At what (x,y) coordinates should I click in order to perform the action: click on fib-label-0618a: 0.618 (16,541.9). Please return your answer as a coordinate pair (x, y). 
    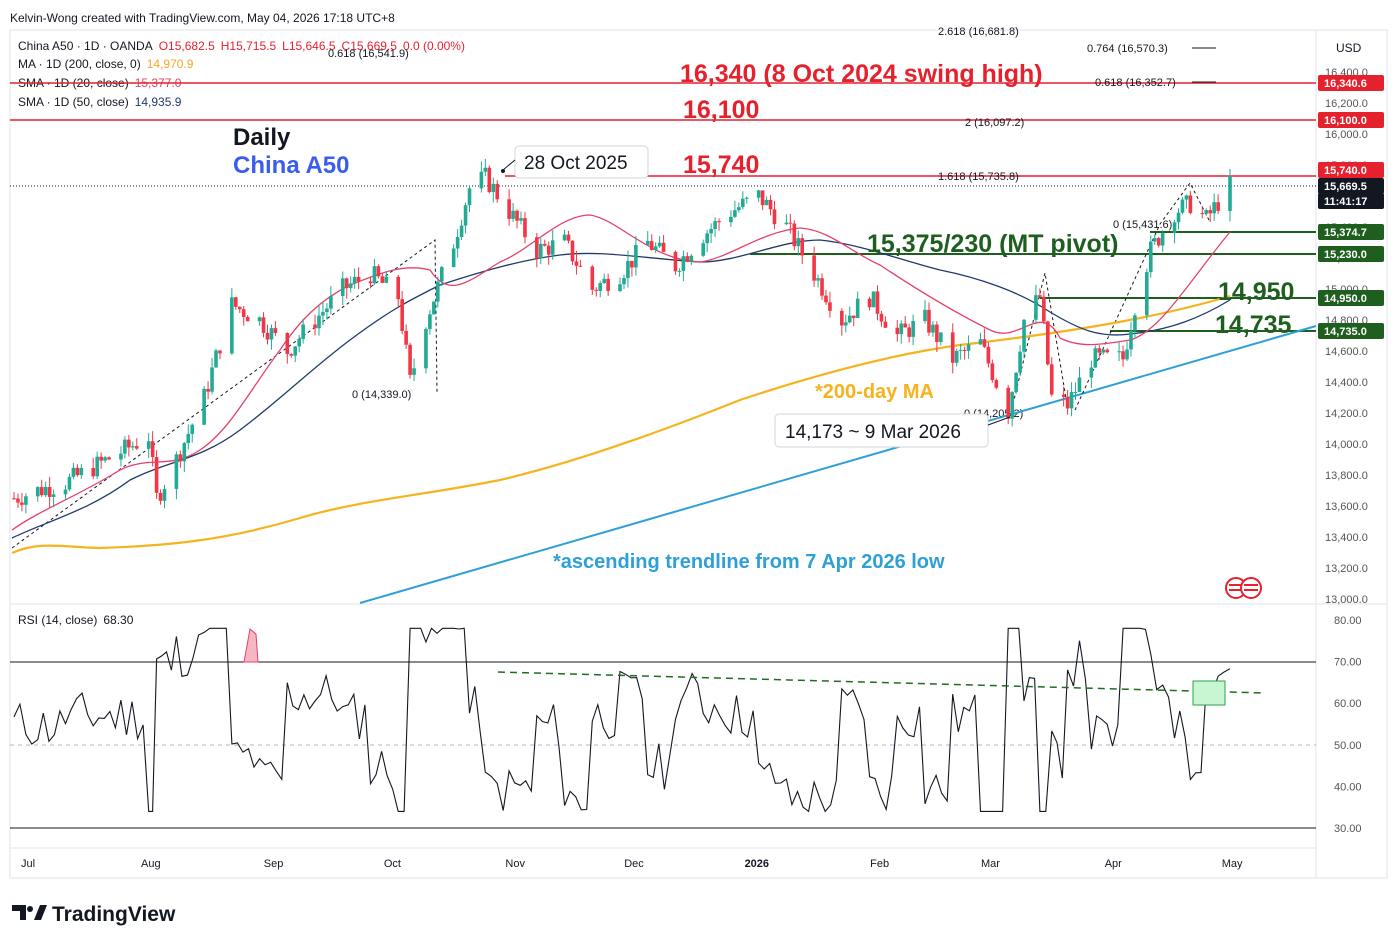
    Looking at the image, I should click on (368, 54).